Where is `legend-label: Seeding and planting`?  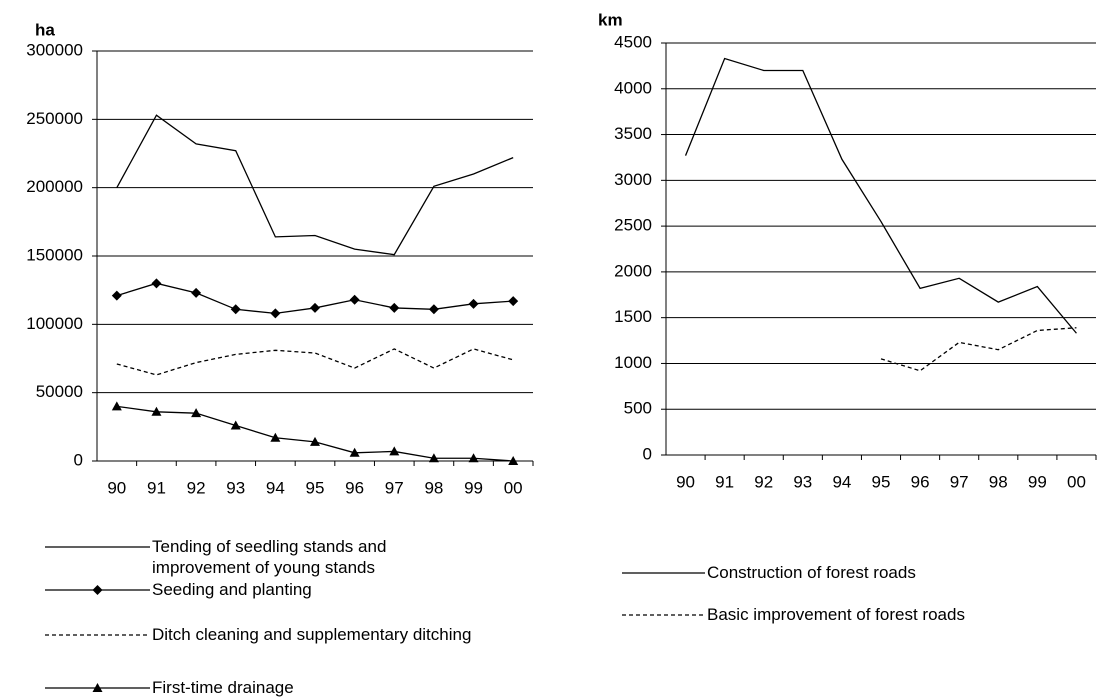 legend-label: Seeding and planting is located at coordinates (232, 589).